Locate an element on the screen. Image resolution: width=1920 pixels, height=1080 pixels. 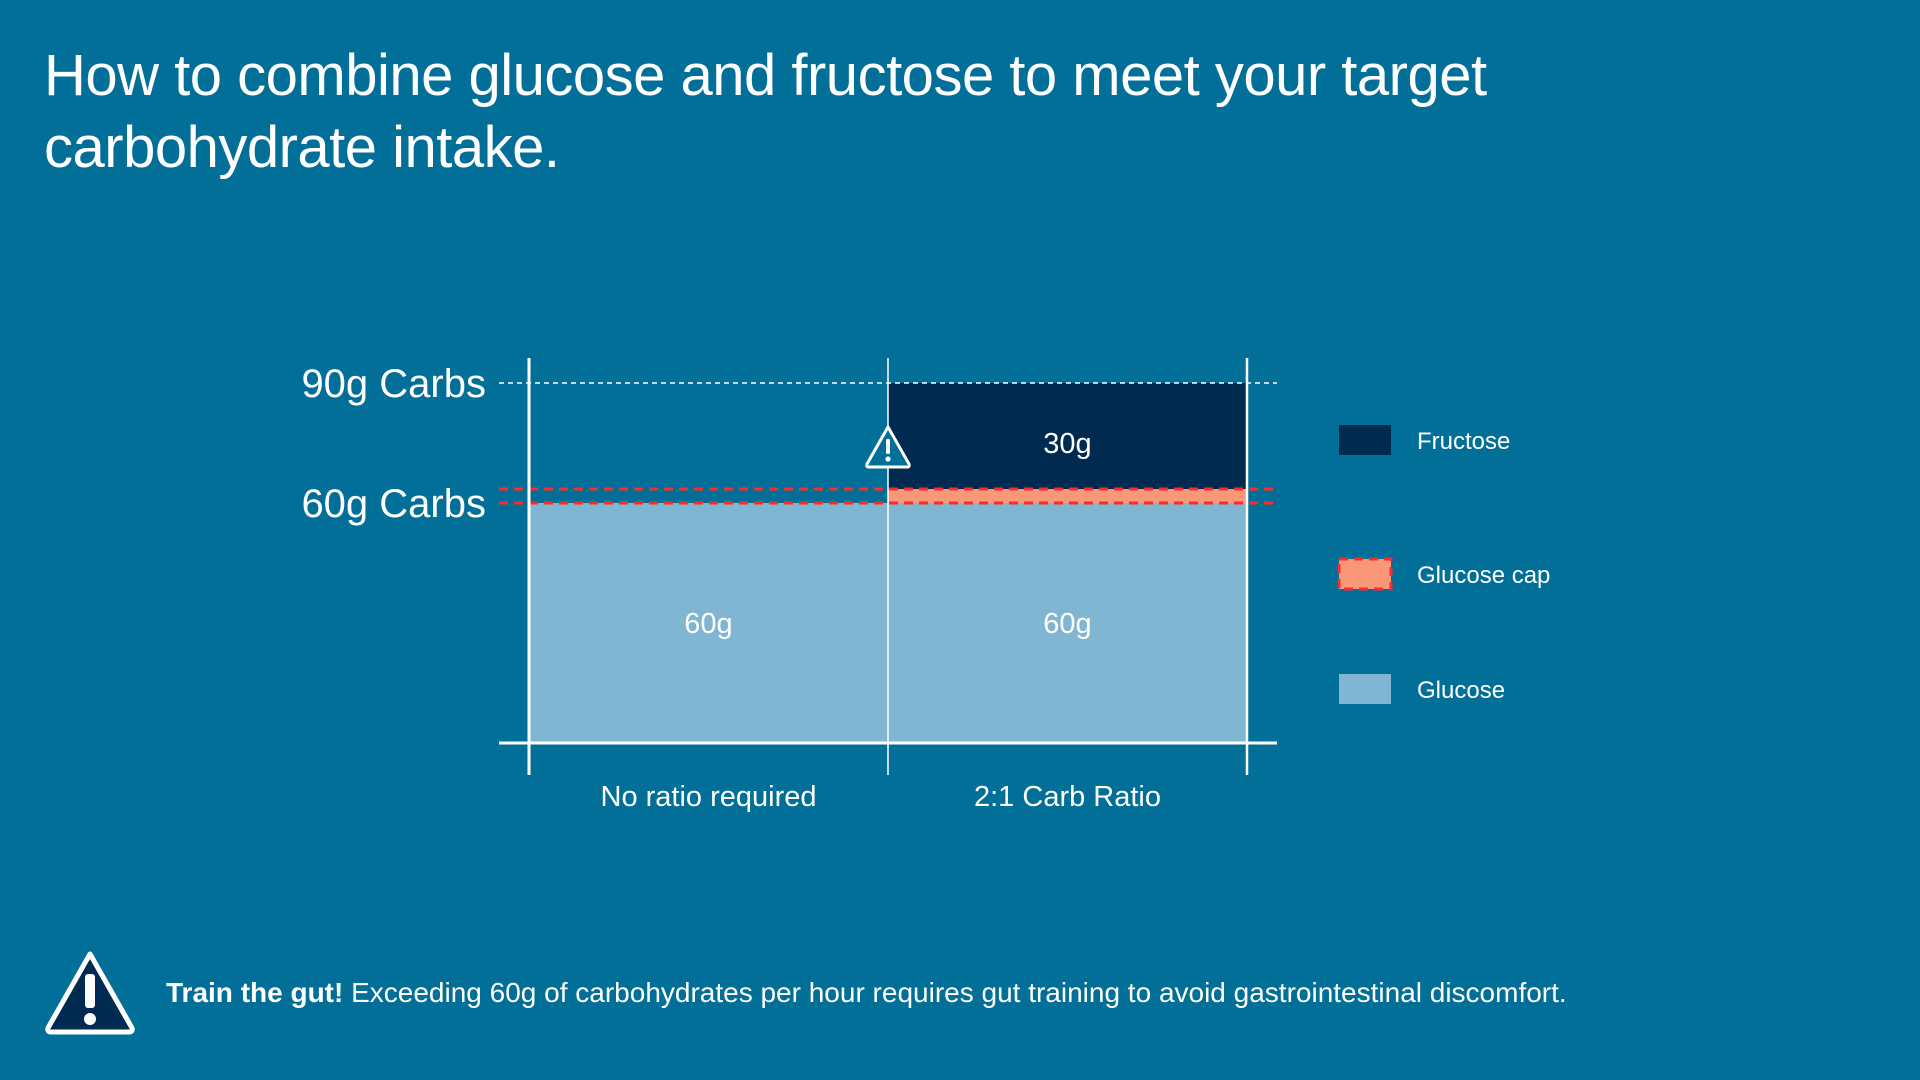
data-label-glucose-0: 60g is located at coordinates (708, 624).